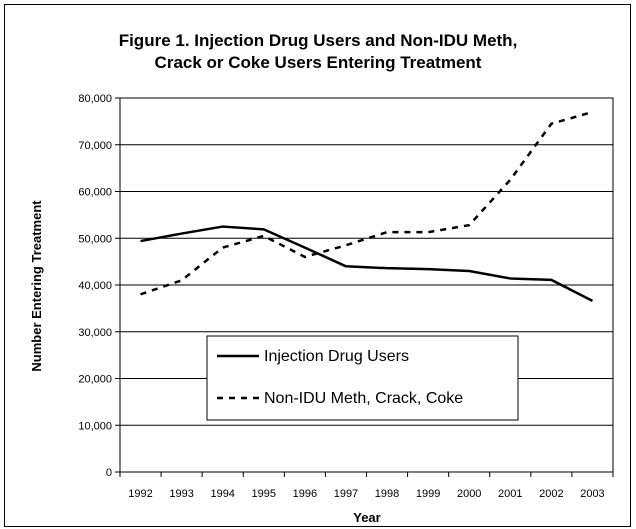 The image size is (636, 529). I want to click on y-tick-label: 0, so click(109, 473).